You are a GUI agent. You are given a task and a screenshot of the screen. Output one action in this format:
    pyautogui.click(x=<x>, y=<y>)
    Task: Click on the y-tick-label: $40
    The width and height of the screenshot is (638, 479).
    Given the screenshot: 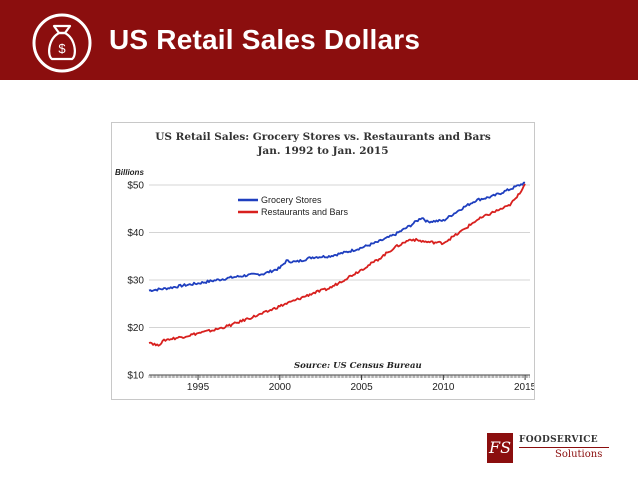 What is the action you would take?
    pyautogui.click(x=135, y=233)
    